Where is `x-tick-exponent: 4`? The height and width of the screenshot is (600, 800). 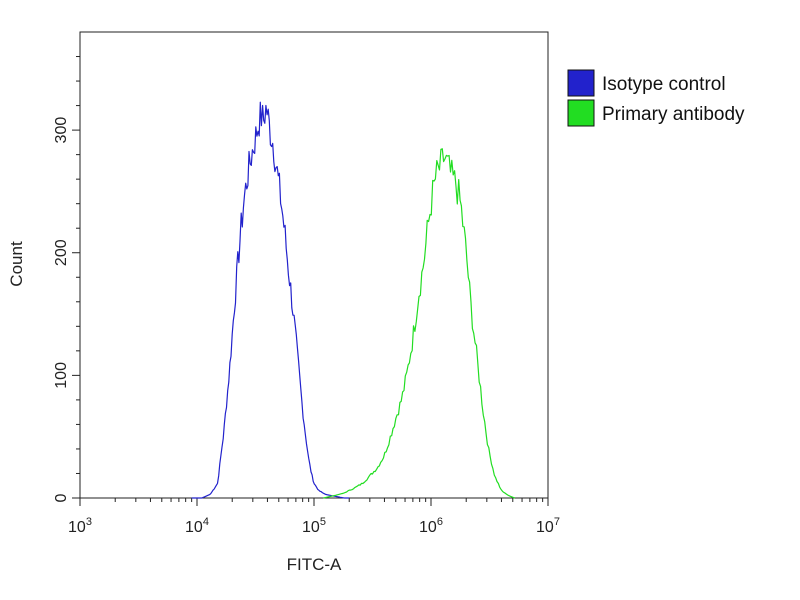 x-tick-exponent: 4 is located at coordinates (206, 522).